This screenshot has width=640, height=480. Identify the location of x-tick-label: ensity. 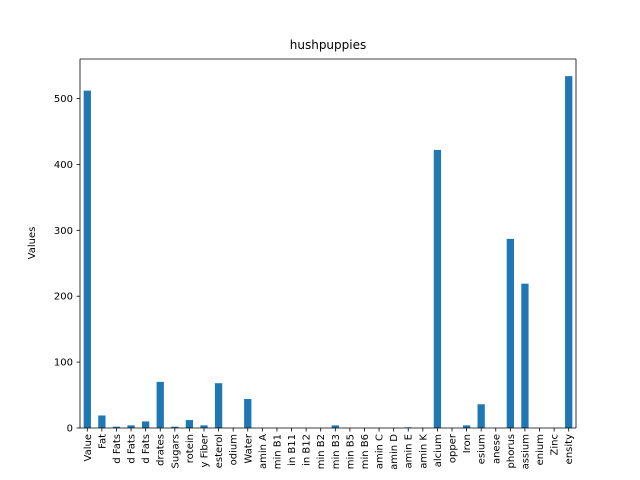
(569, 449).